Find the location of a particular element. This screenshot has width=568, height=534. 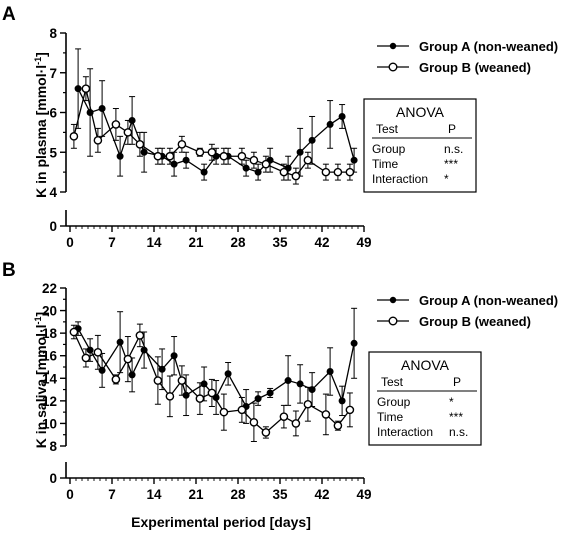

panel-b-legend-marker-filled is located at coordinates (393, 300).